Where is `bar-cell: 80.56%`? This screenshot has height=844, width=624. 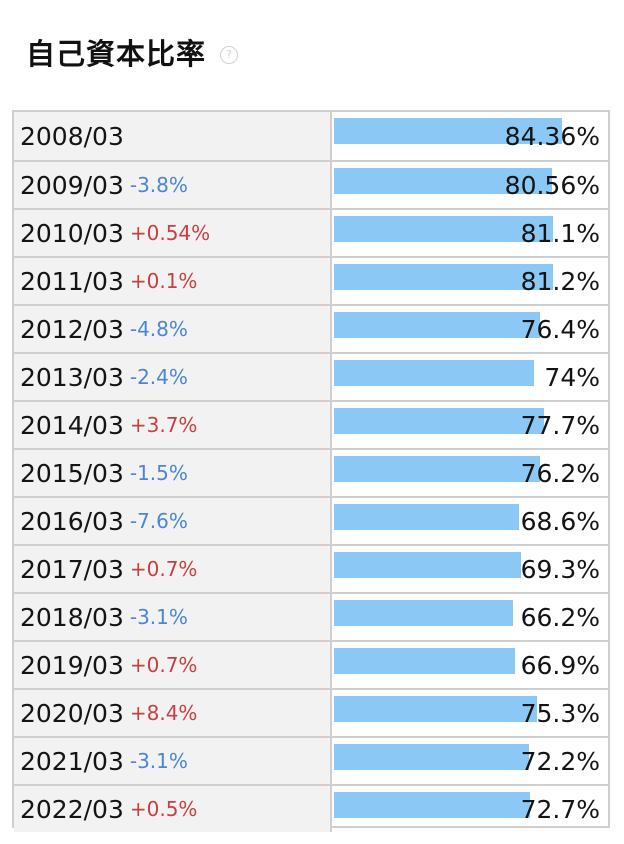 bar-cell: 80.56% is located at coordinates (470, 185).